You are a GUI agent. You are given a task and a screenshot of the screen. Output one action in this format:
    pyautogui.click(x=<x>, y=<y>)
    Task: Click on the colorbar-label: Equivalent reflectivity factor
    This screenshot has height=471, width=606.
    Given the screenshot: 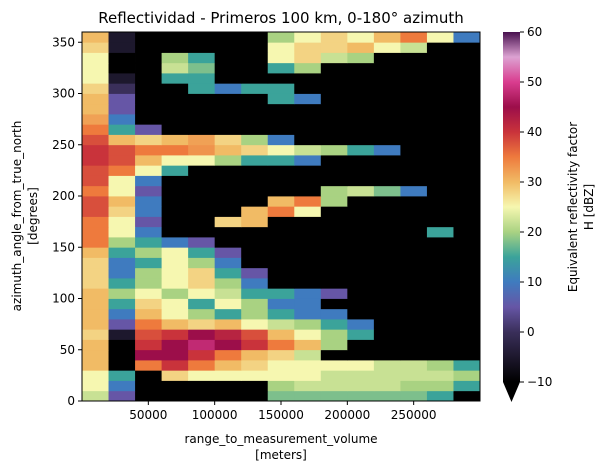 What is the action you would take?
    pyautogui.click(x=573, y=207)
    